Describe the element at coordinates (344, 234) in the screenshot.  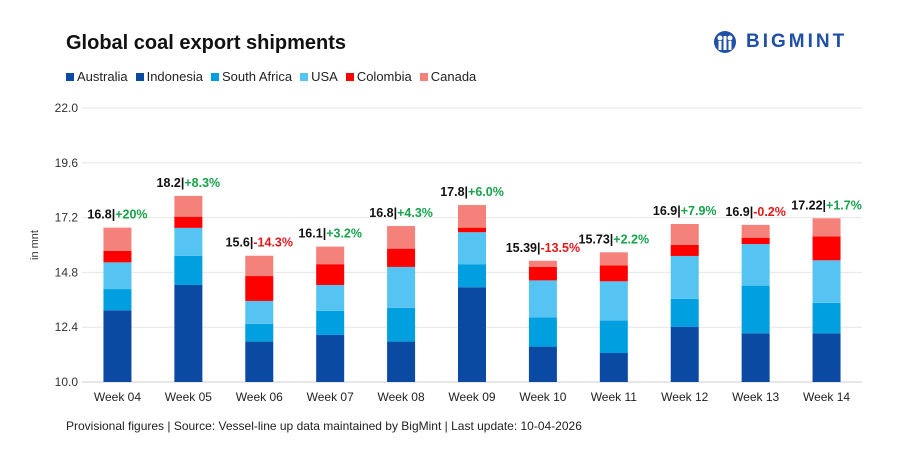
I see `change-label: +3.2%` at that location.